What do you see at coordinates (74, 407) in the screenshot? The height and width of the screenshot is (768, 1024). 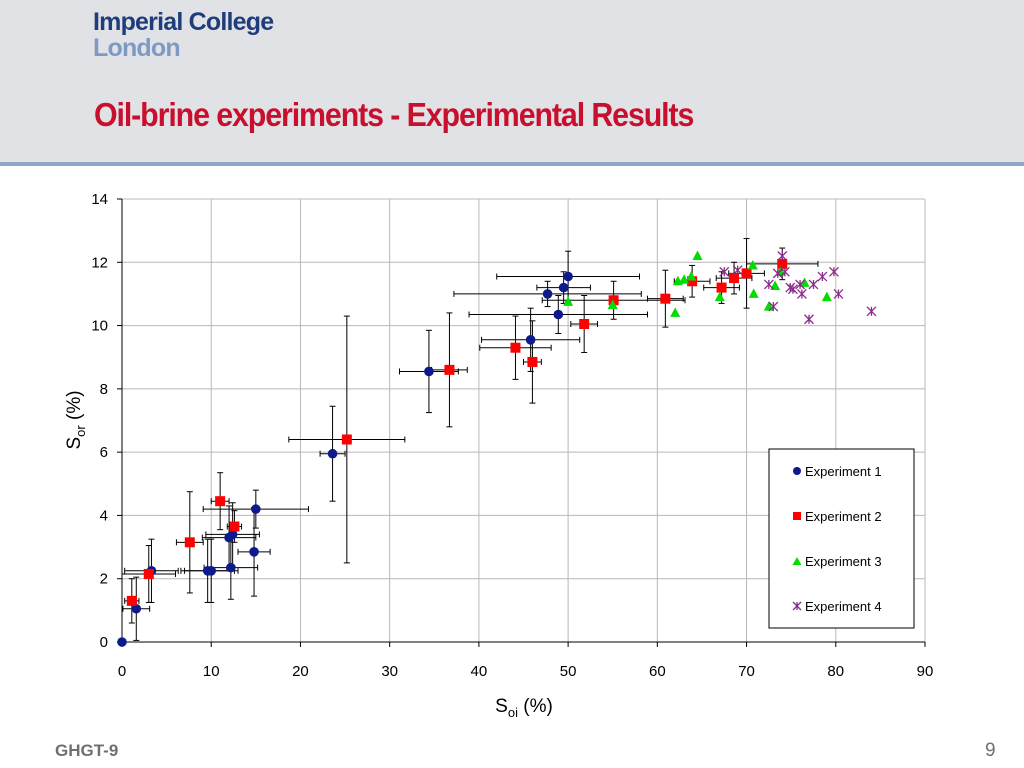 I see `y-axis-title-unit: (%)` at bounding box center [74, 407].